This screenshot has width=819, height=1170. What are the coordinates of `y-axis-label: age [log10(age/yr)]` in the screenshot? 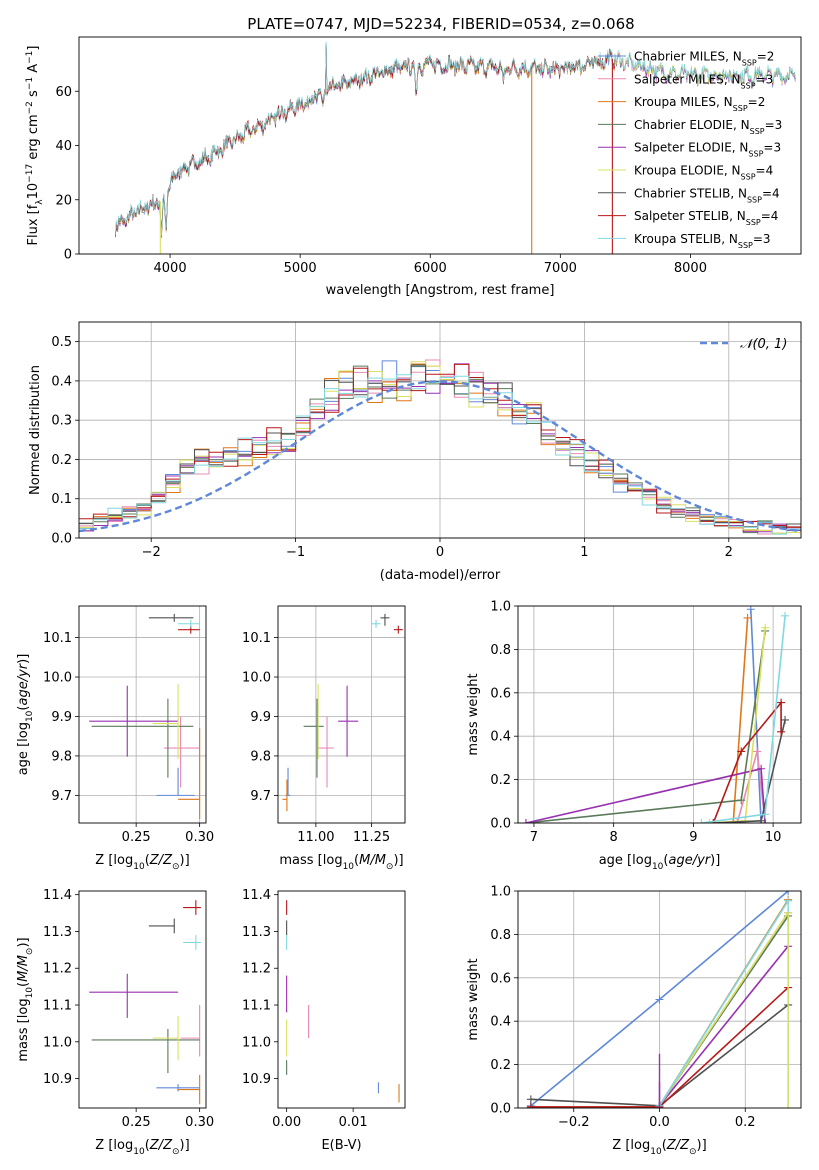 It's located at (25, 715).